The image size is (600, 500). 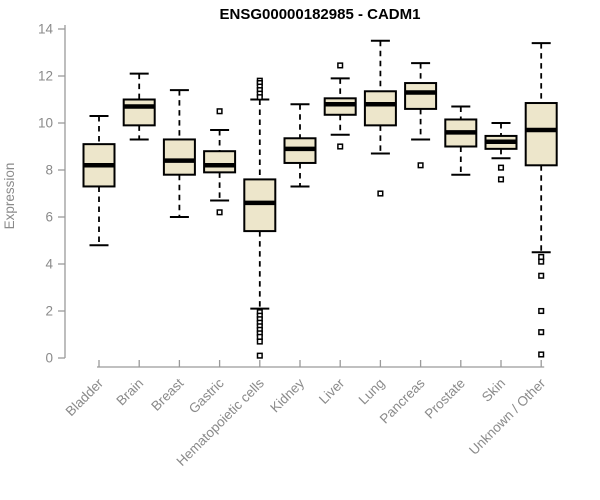 I want to click on boxplot-breast, so click(x=179, y=153).